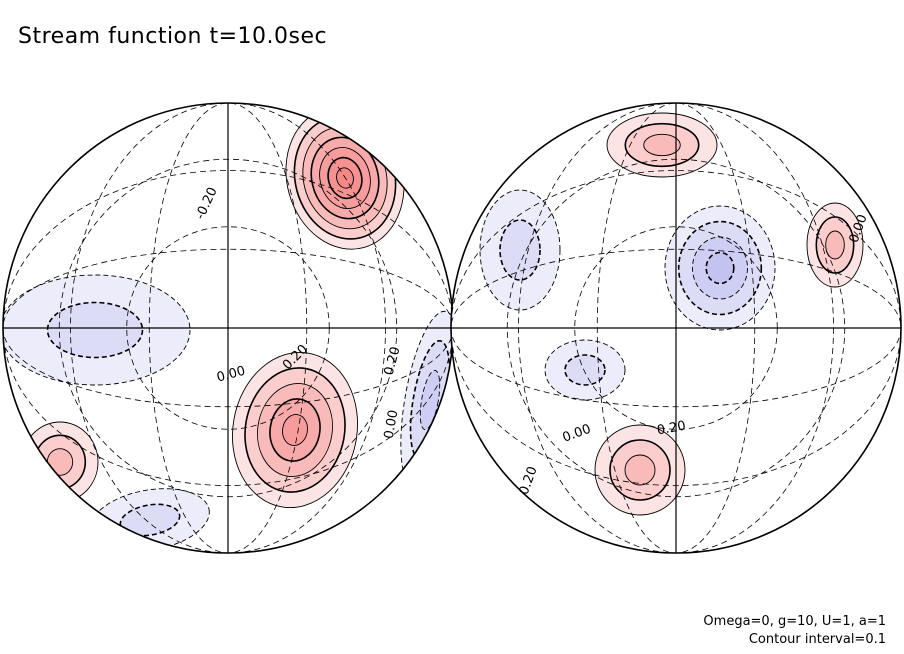 This screenshot has height=654, width=904. I want to click on chart-title: Stream function t=10.0sec, so click(173, 36).